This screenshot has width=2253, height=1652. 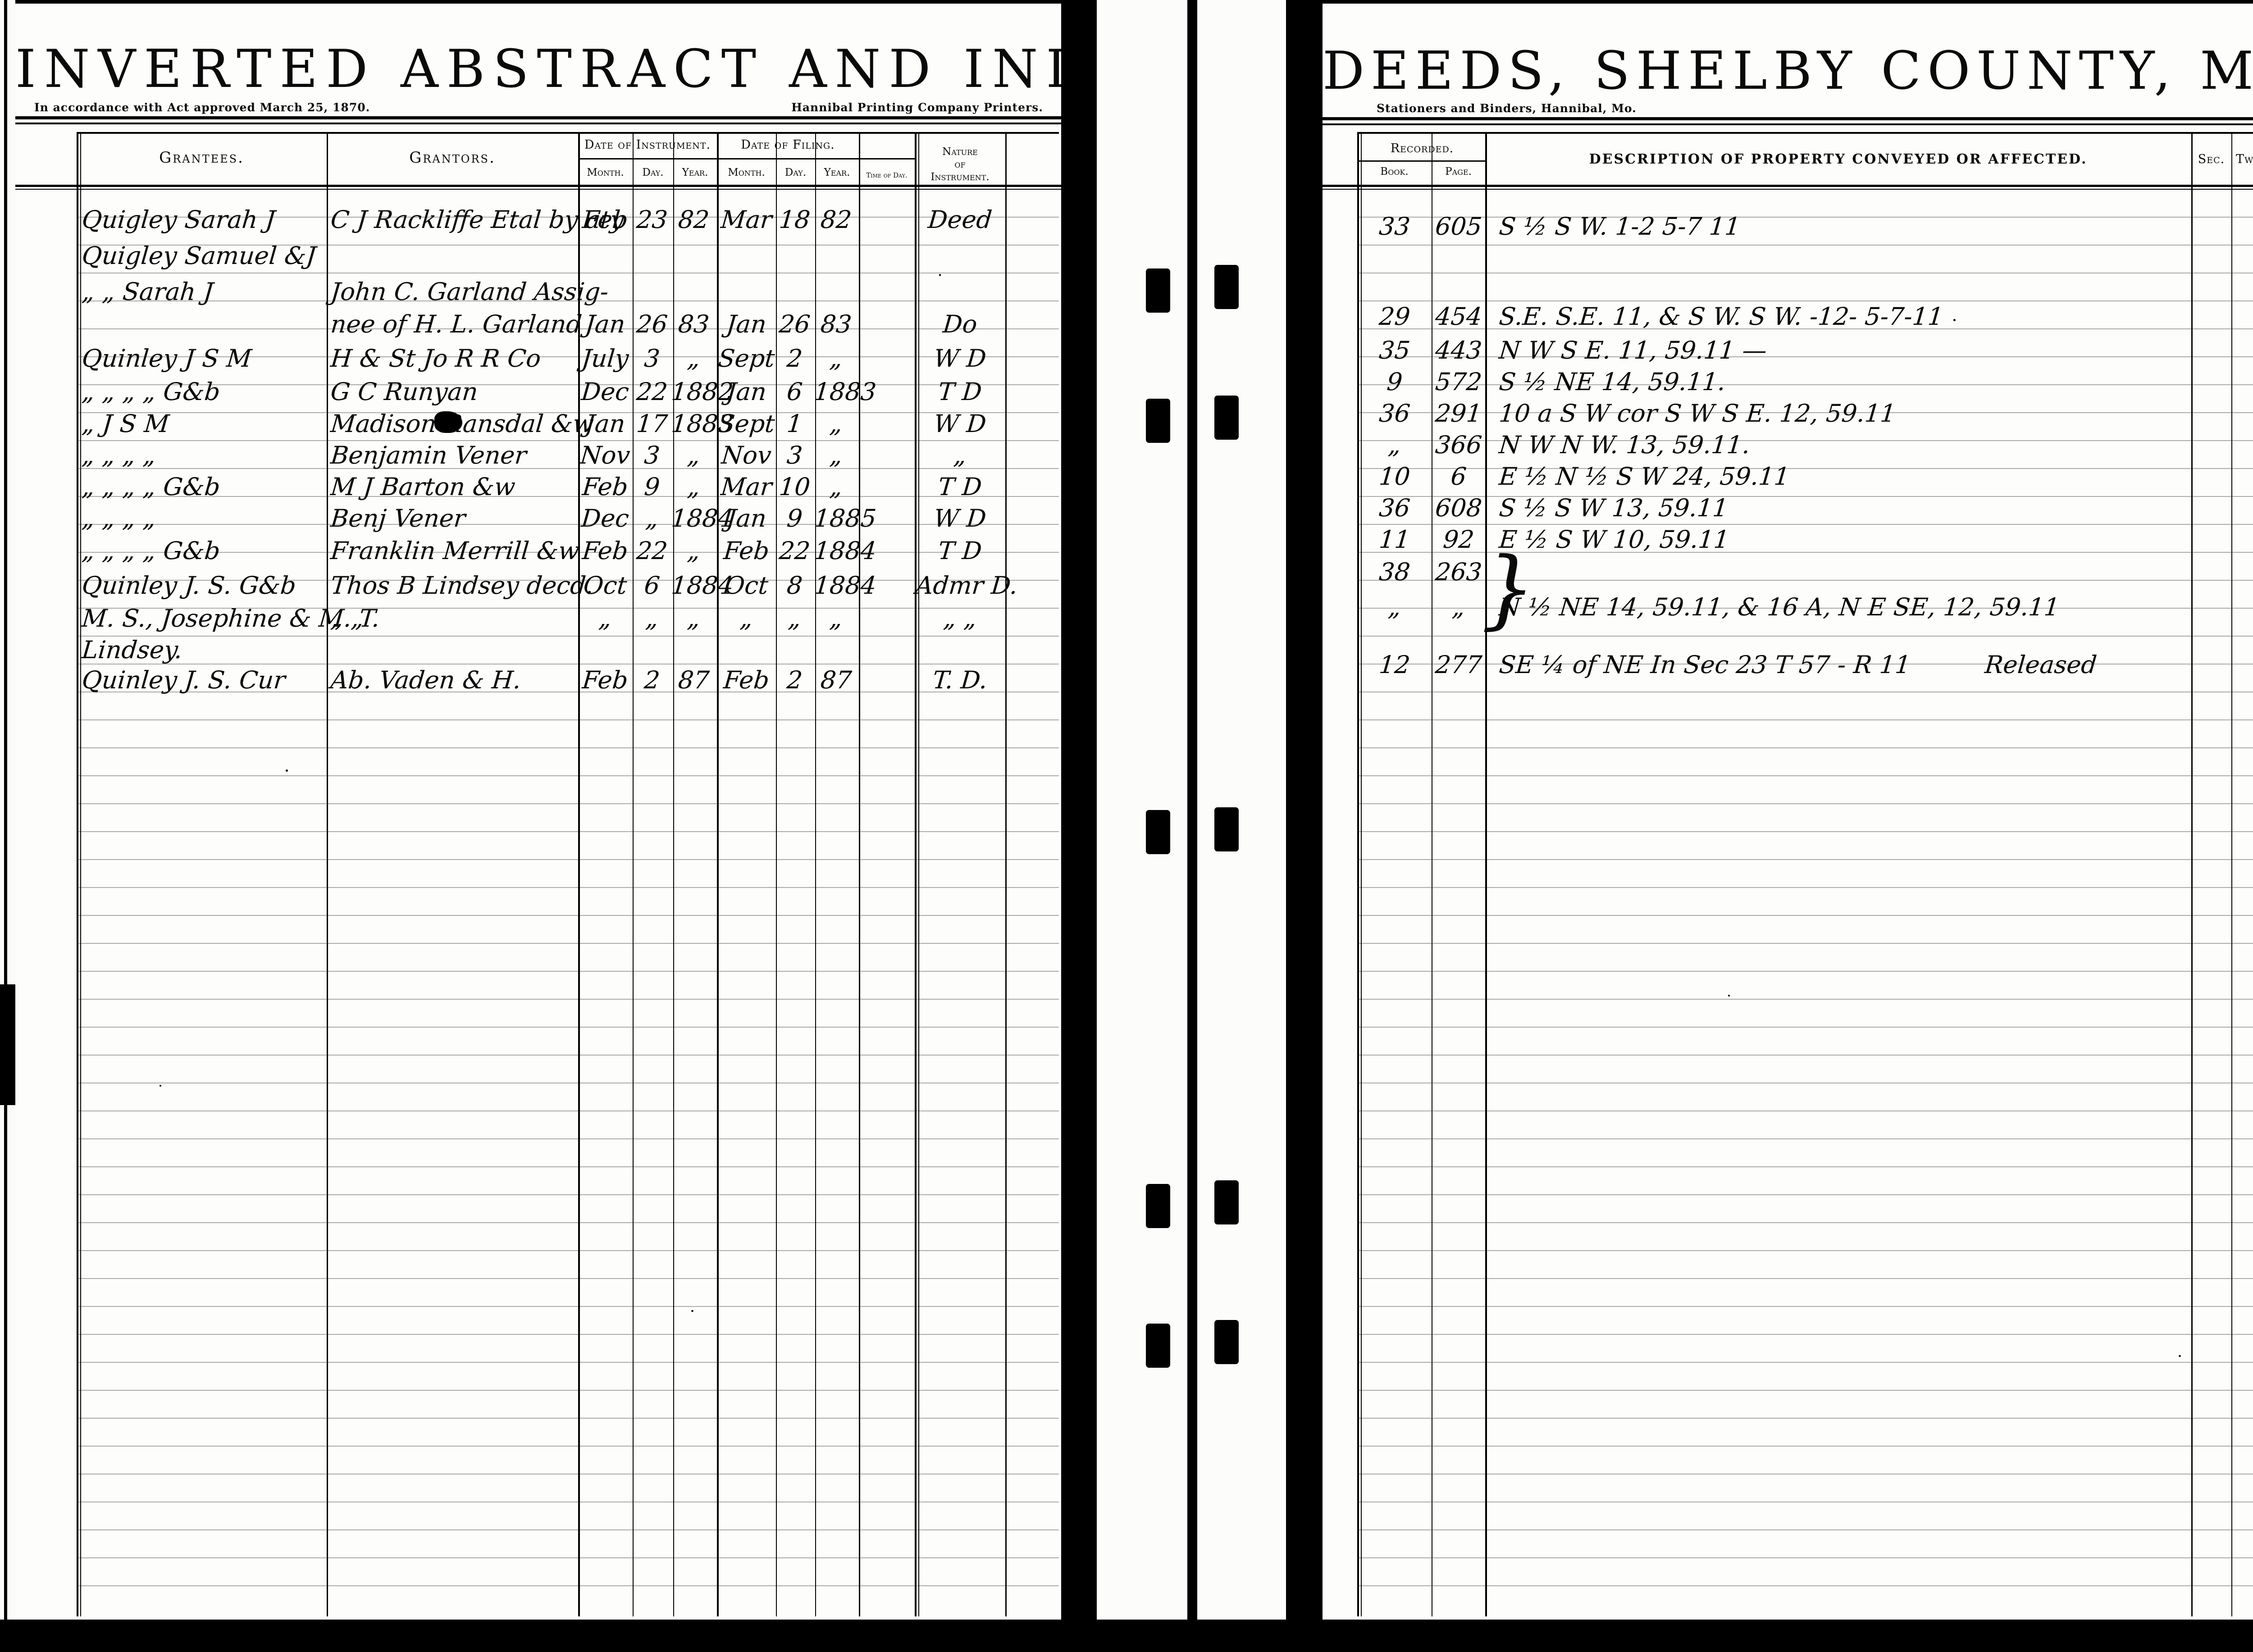 I want to click on col-div-time-nature-inner, so click(x=918, y=874).